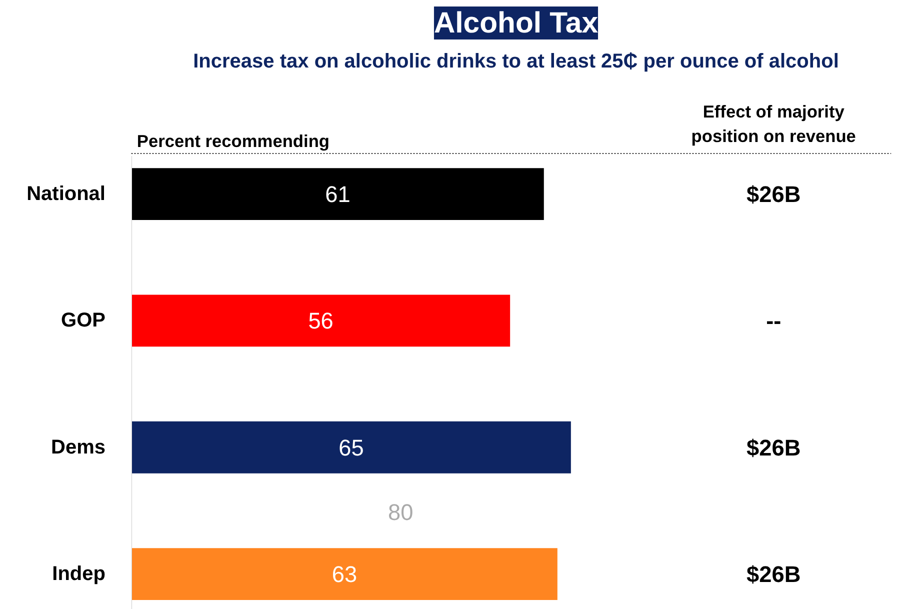 The image size is (900, 609). Describe the element at coordinates (83, 321) in the screenshot. I see `y-tick-label: GOP` at that location.